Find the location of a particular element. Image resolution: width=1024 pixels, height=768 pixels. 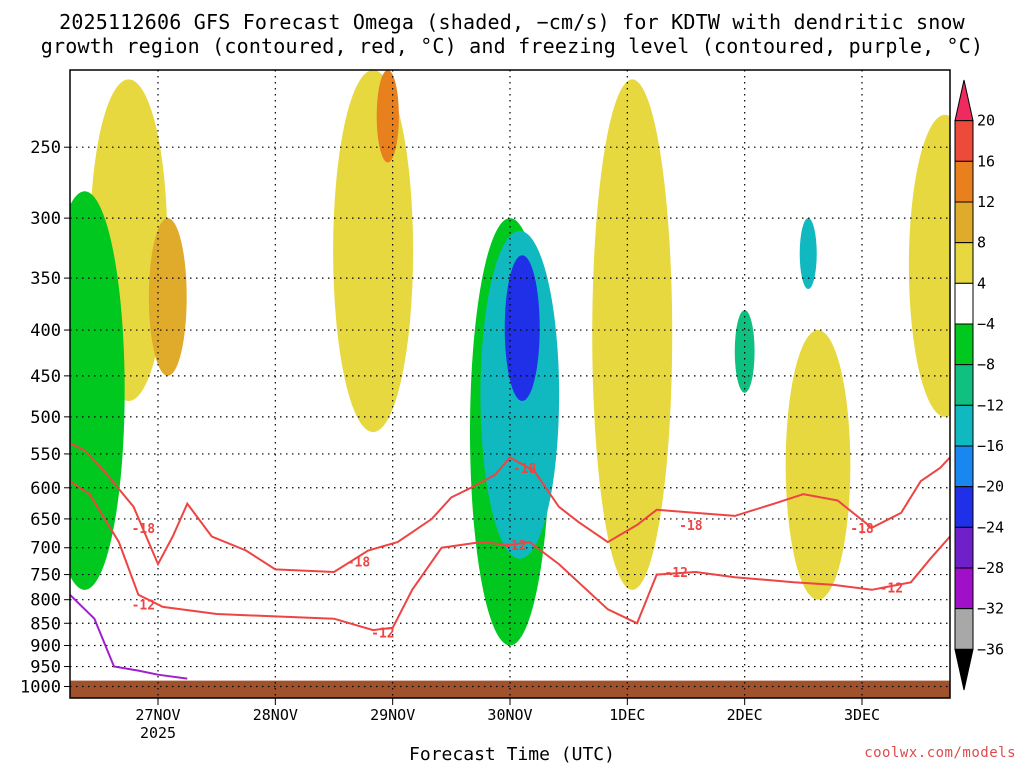

x-tick-label-3: 30NOV is located at coordinates (509, 715).